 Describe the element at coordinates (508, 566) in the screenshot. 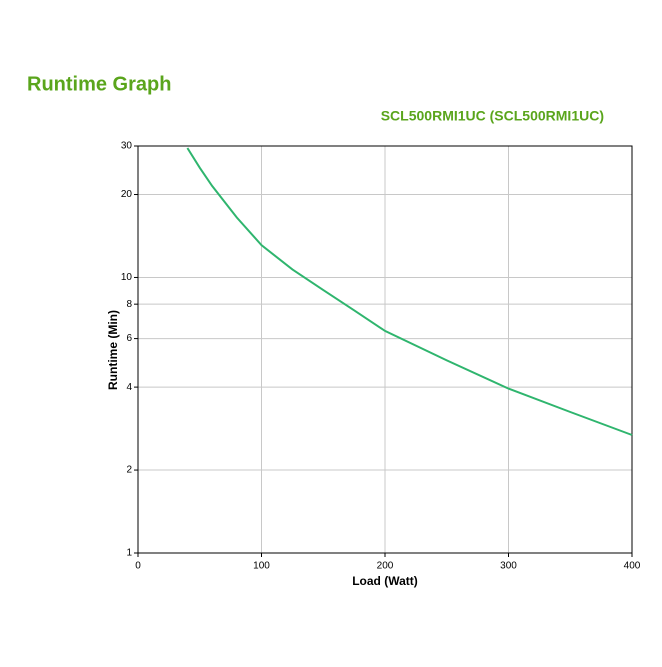

I see `x-tick-label: 300` at that location.